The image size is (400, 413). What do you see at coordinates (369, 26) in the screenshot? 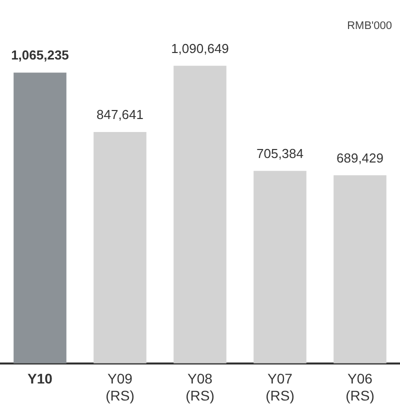
I see `text: RMB'000` at bounding box center [369, 26].